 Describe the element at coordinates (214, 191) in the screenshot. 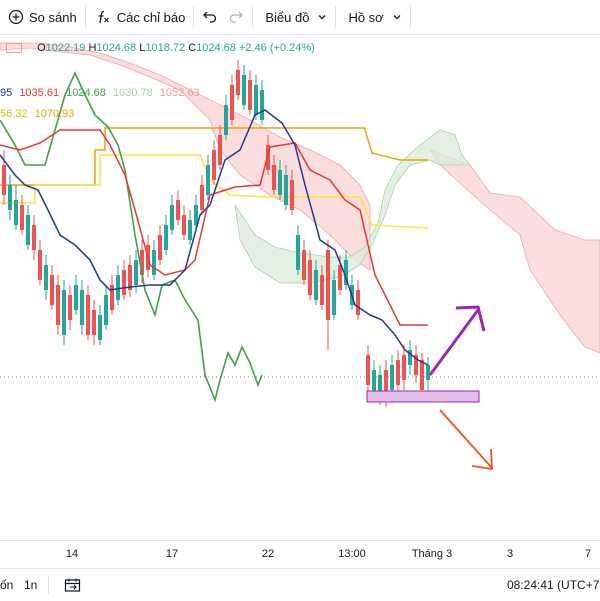

I see `leading-span-a-line` at that location.